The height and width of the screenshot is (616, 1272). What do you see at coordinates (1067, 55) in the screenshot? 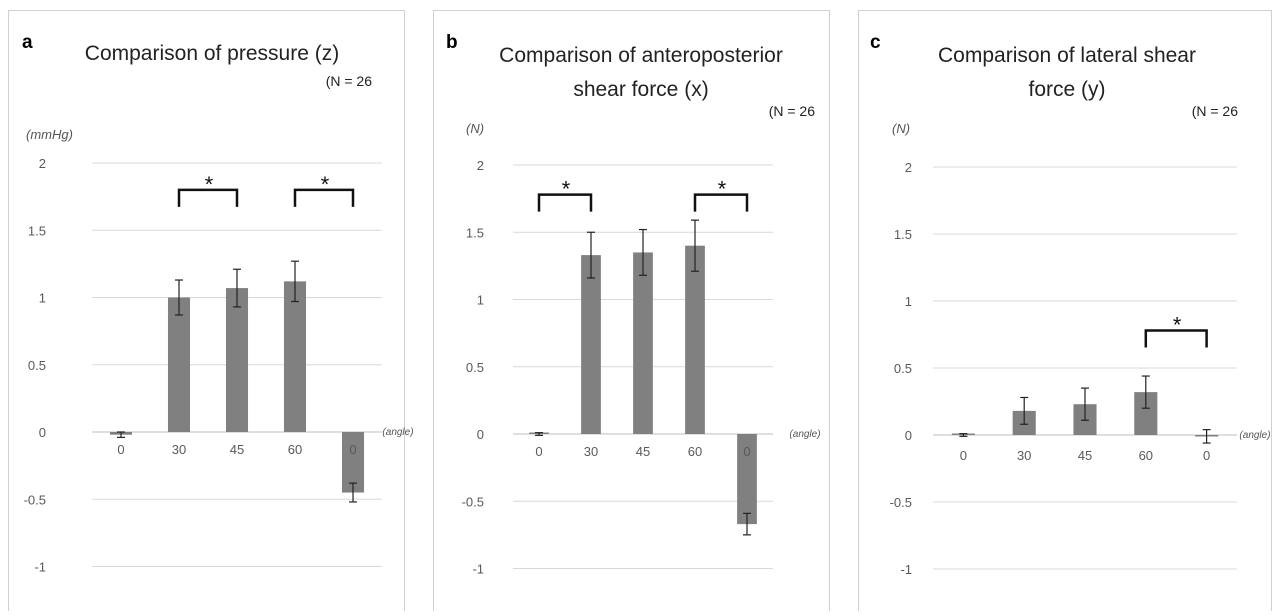
I see `chart-title-line: Comparison of lateral shear` at bounding box center [1067, 55].